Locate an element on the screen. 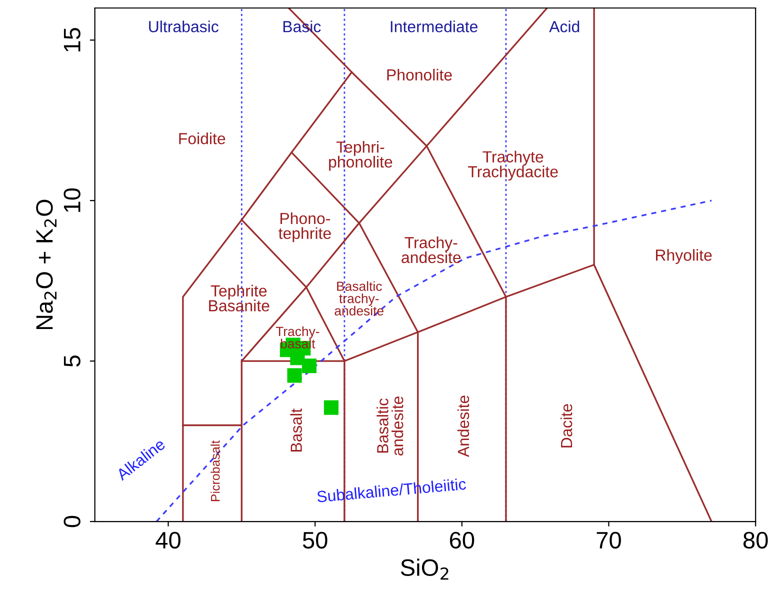 The width and height of the screenshot is (771, 615). annotation: Tephrite Basanite is located at coordinates (239, 298).